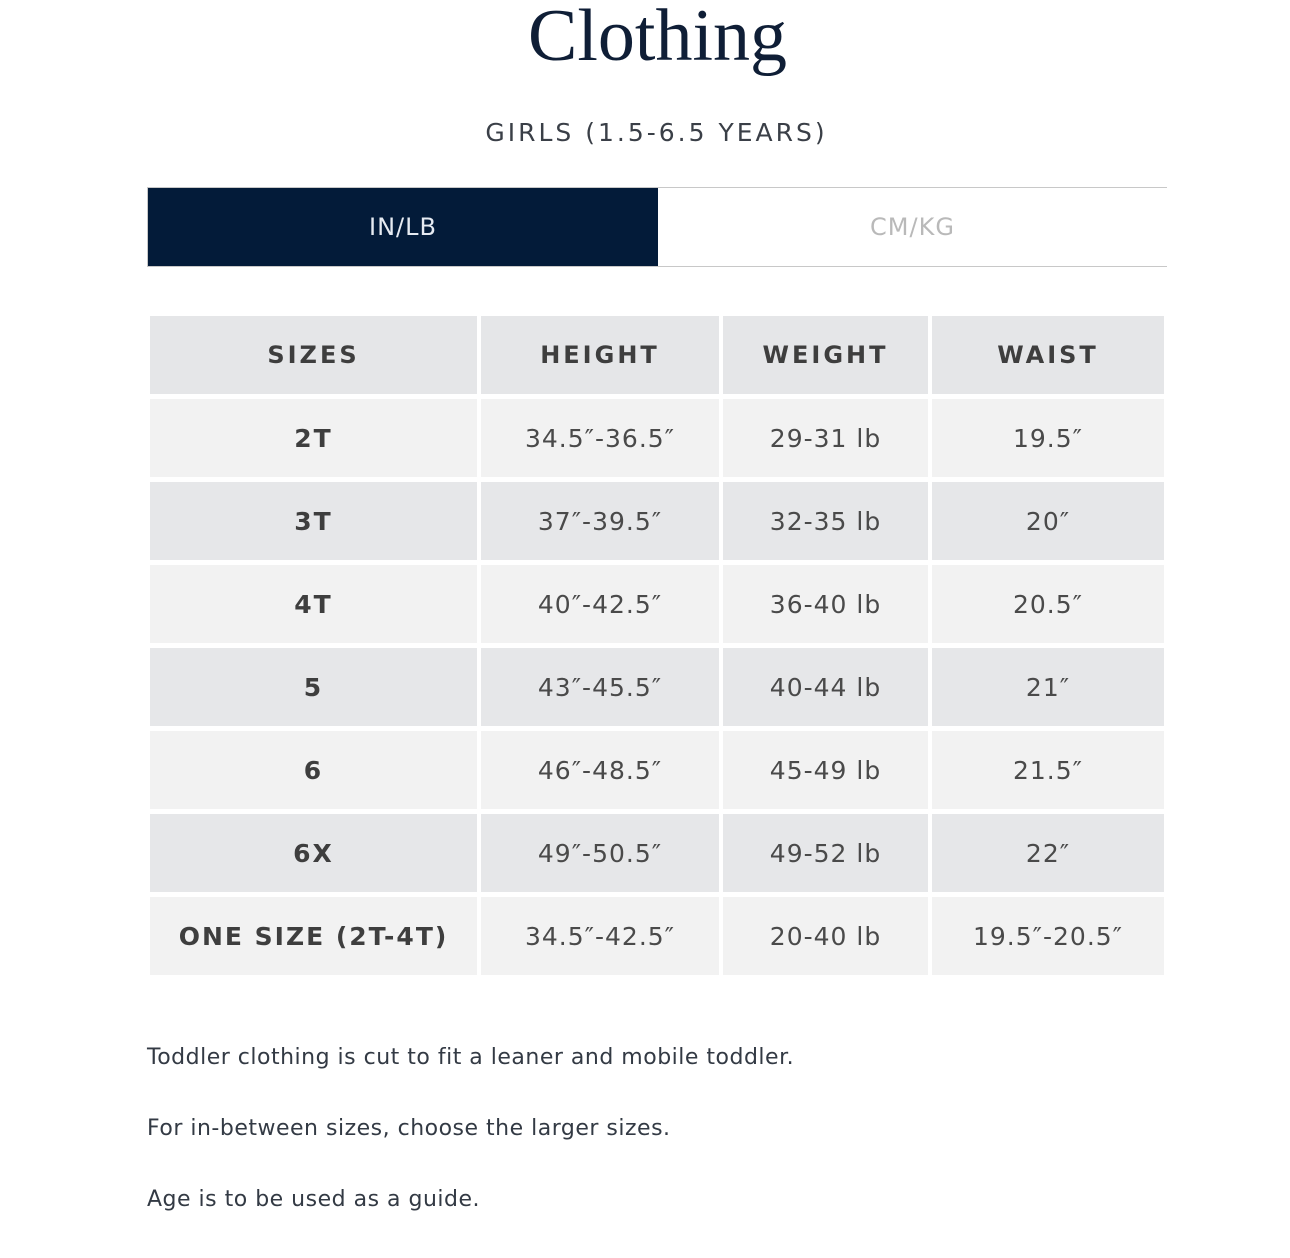 The height and width of the screenshot is (1258, 1290). I want to click on note-age-guide: Age is to be used as a guide., so click(314, 1199).